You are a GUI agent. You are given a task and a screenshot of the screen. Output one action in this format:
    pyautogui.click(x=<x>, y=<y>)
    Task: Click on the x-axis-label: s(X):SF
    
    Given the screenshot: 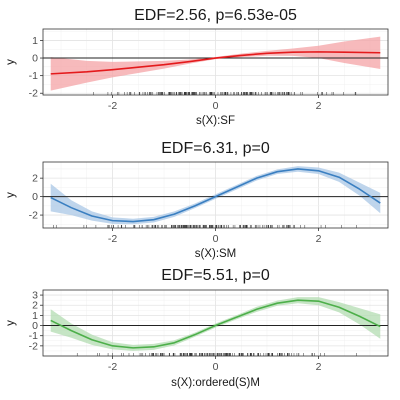 What is the action you would take?
    pyautogui.click(x=215, y=121)
    